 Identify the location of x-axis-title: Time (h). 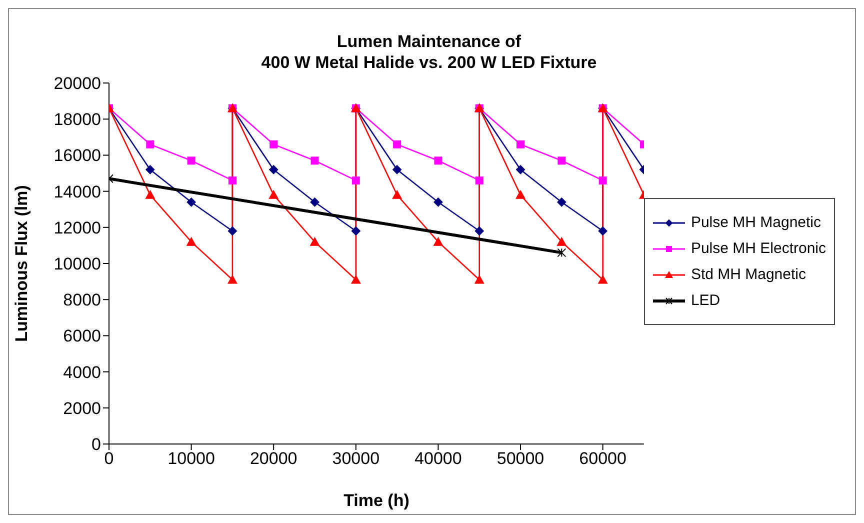
(377, 500).